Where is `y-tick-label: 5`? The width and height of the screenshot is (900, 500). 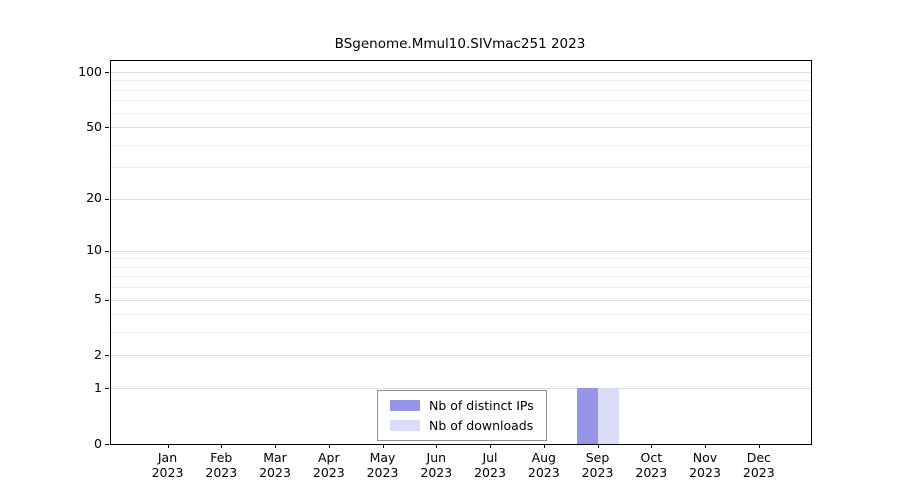 y-tick-label: 5 is located at coordinates (98, 299).